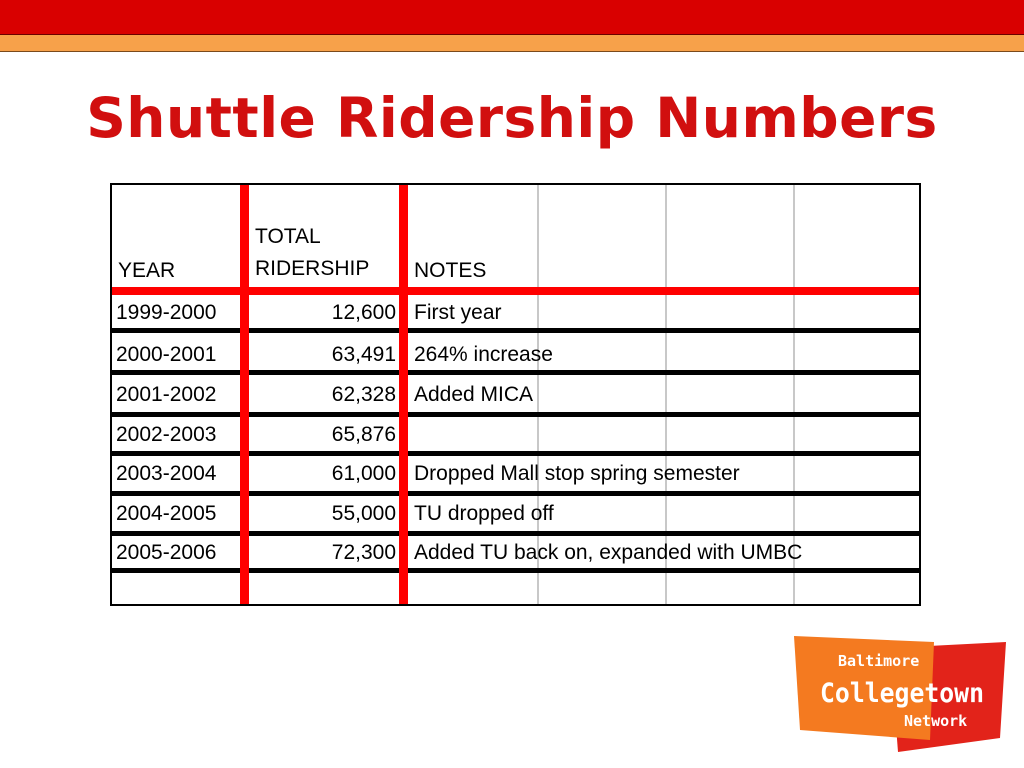 Image resolution: width=1024 pixels, height=768 pixels. What do you see at coordinates (166, 312) in the screenshot?
I see `cell-year: 1999-2000` at bounding box center [166, 312].